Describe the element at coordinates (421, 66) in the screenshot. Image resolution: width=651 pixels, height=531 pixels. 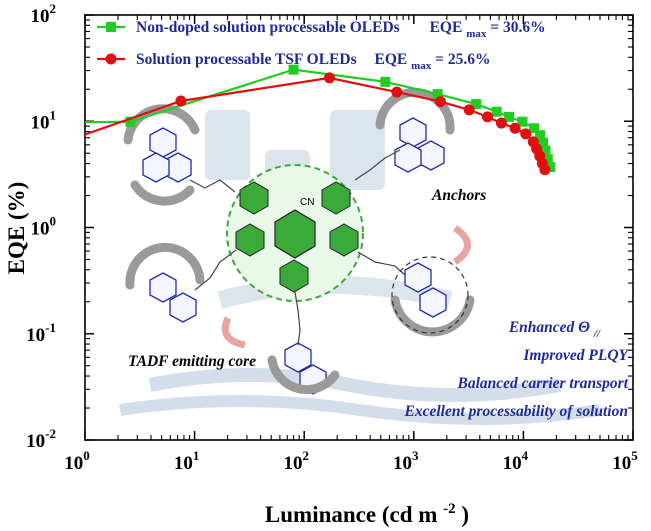
I see `legend-sub-tsf: max` at that location.